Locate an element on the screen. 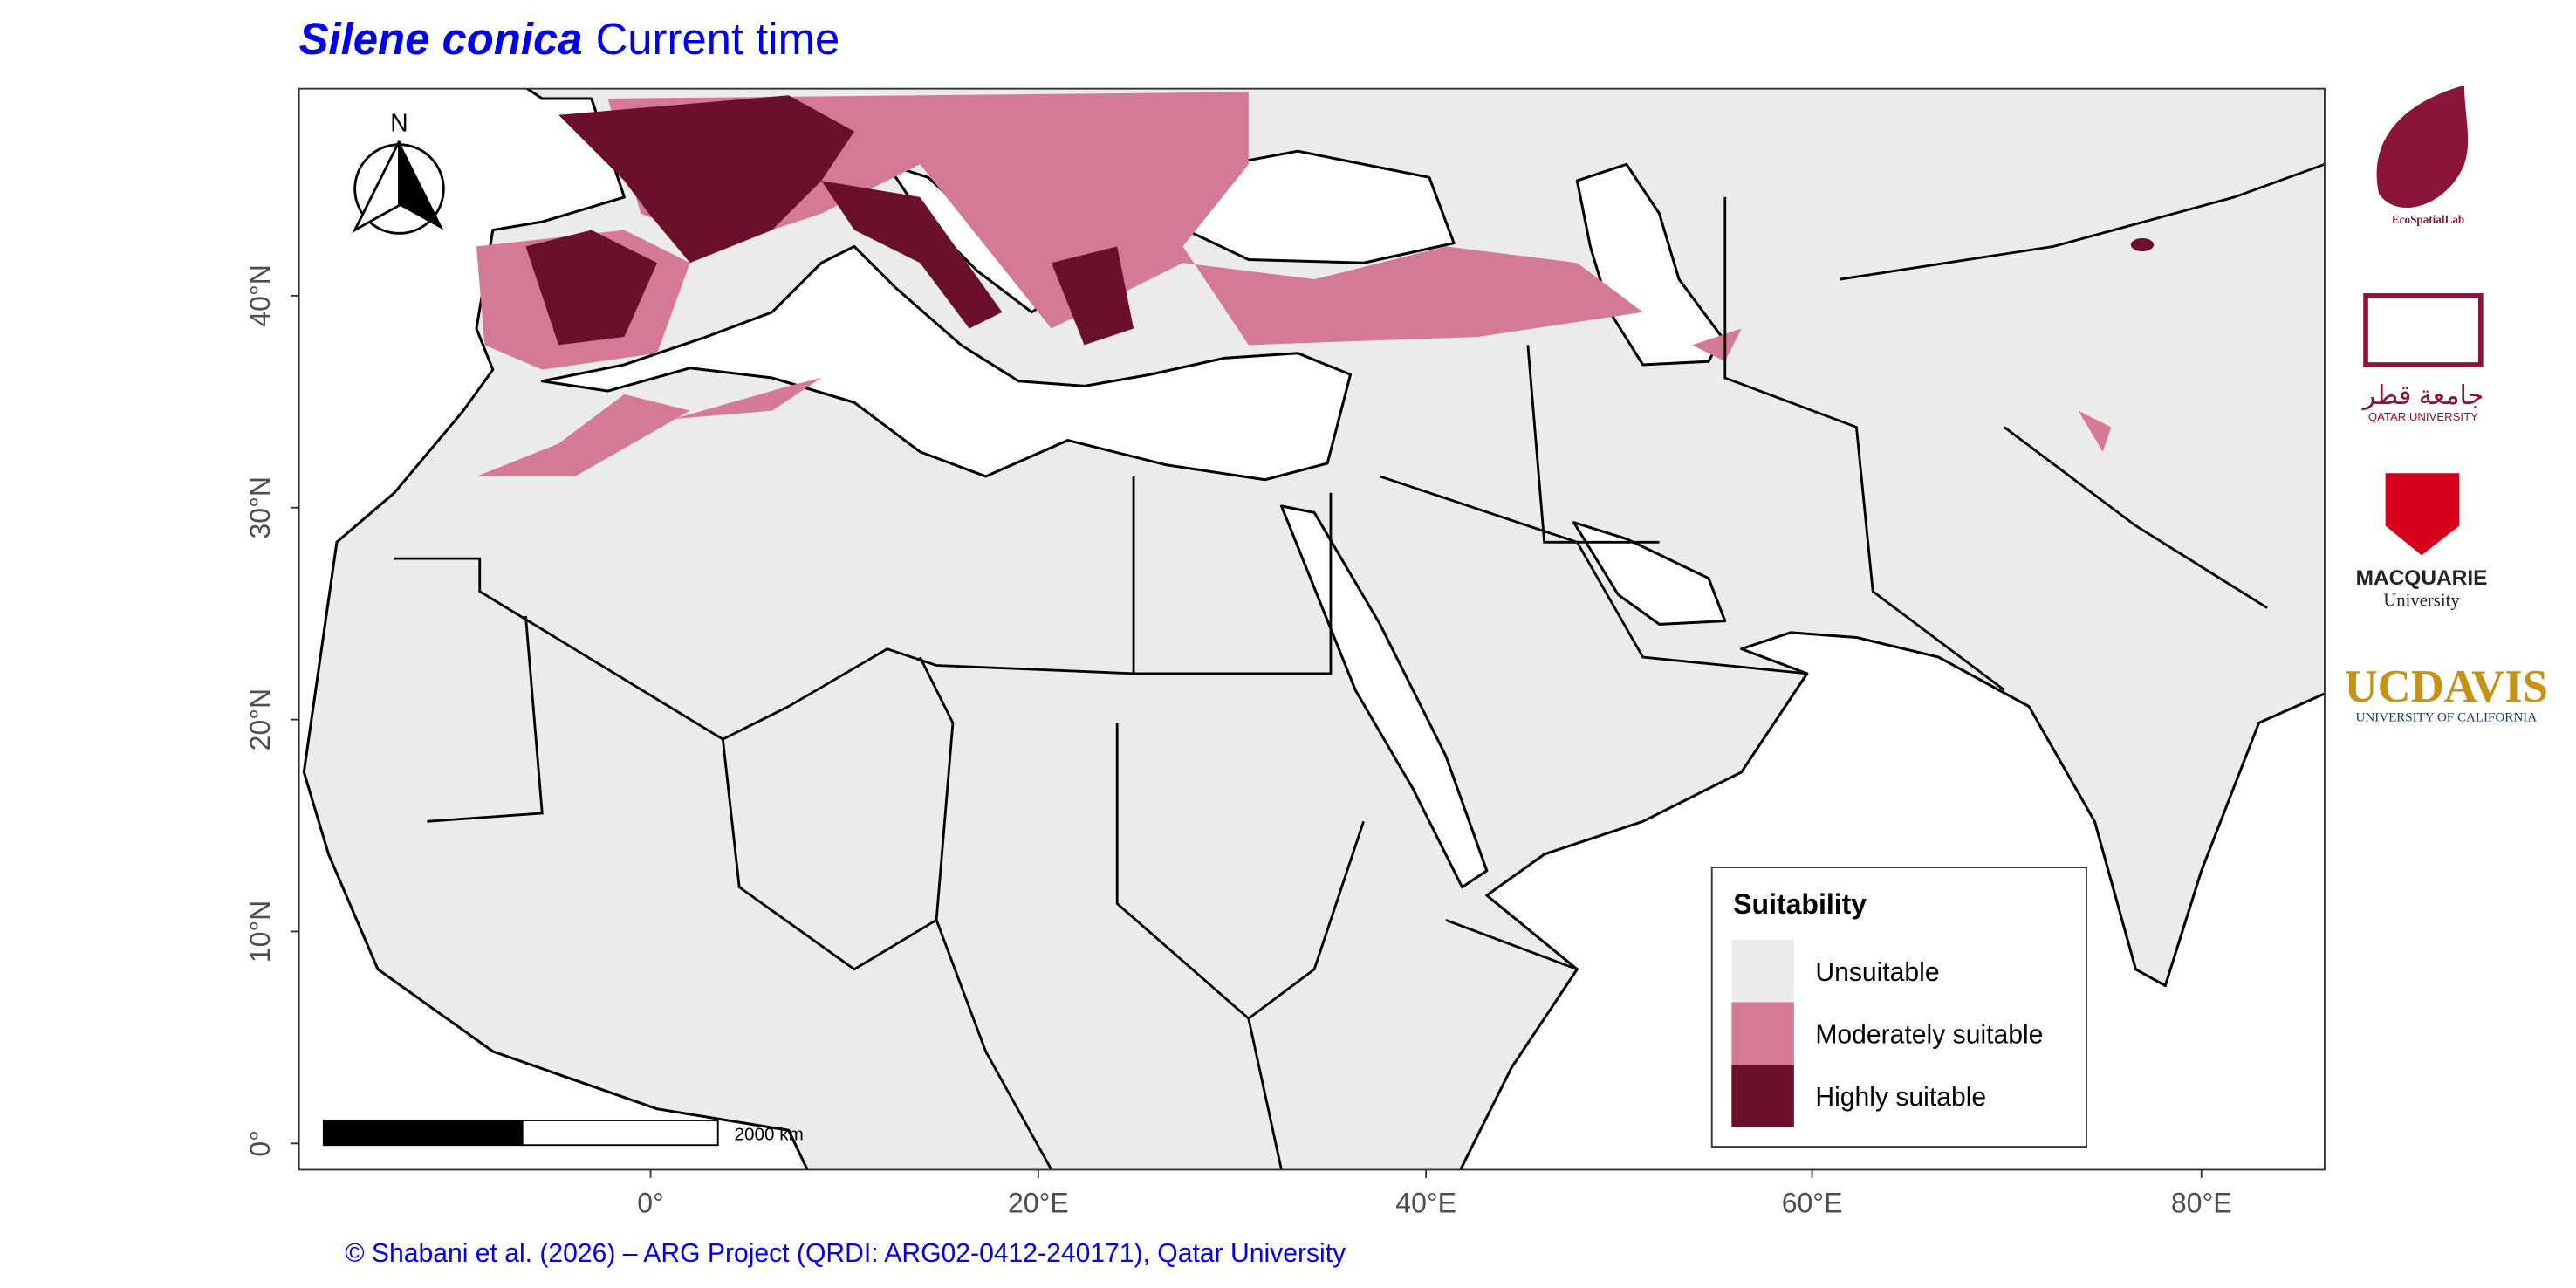 This screenshot has height=1288, width=2576. y-tick-label: 10°N is located at coordinates (260, 932).